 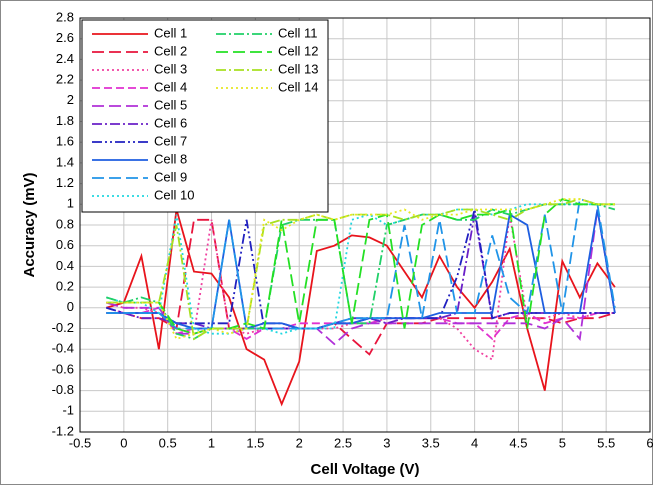 I want to click on y-tick-label: -0.8, so click(x=63, y=389).